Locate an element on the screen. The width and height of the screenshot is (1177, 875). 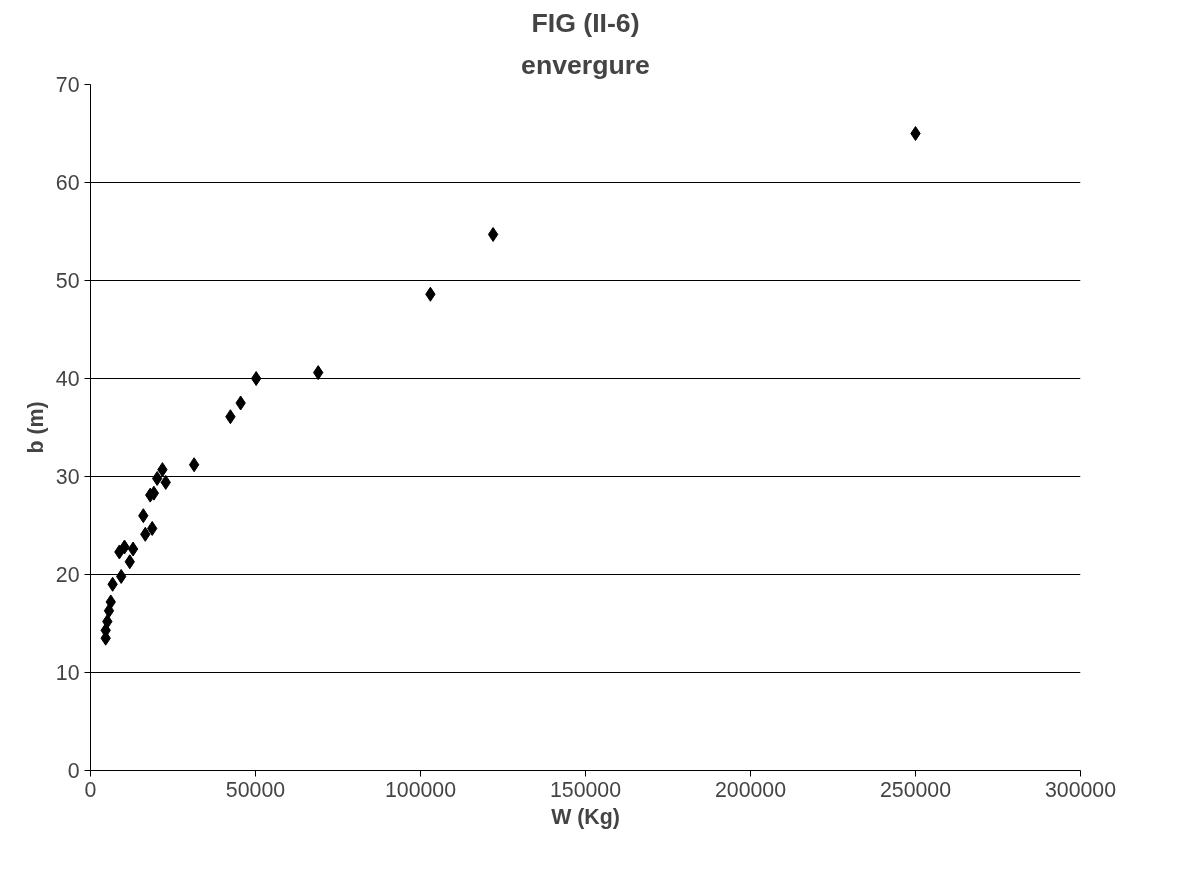
x-tick-label: 100000 is located at coordinates (420, 789).